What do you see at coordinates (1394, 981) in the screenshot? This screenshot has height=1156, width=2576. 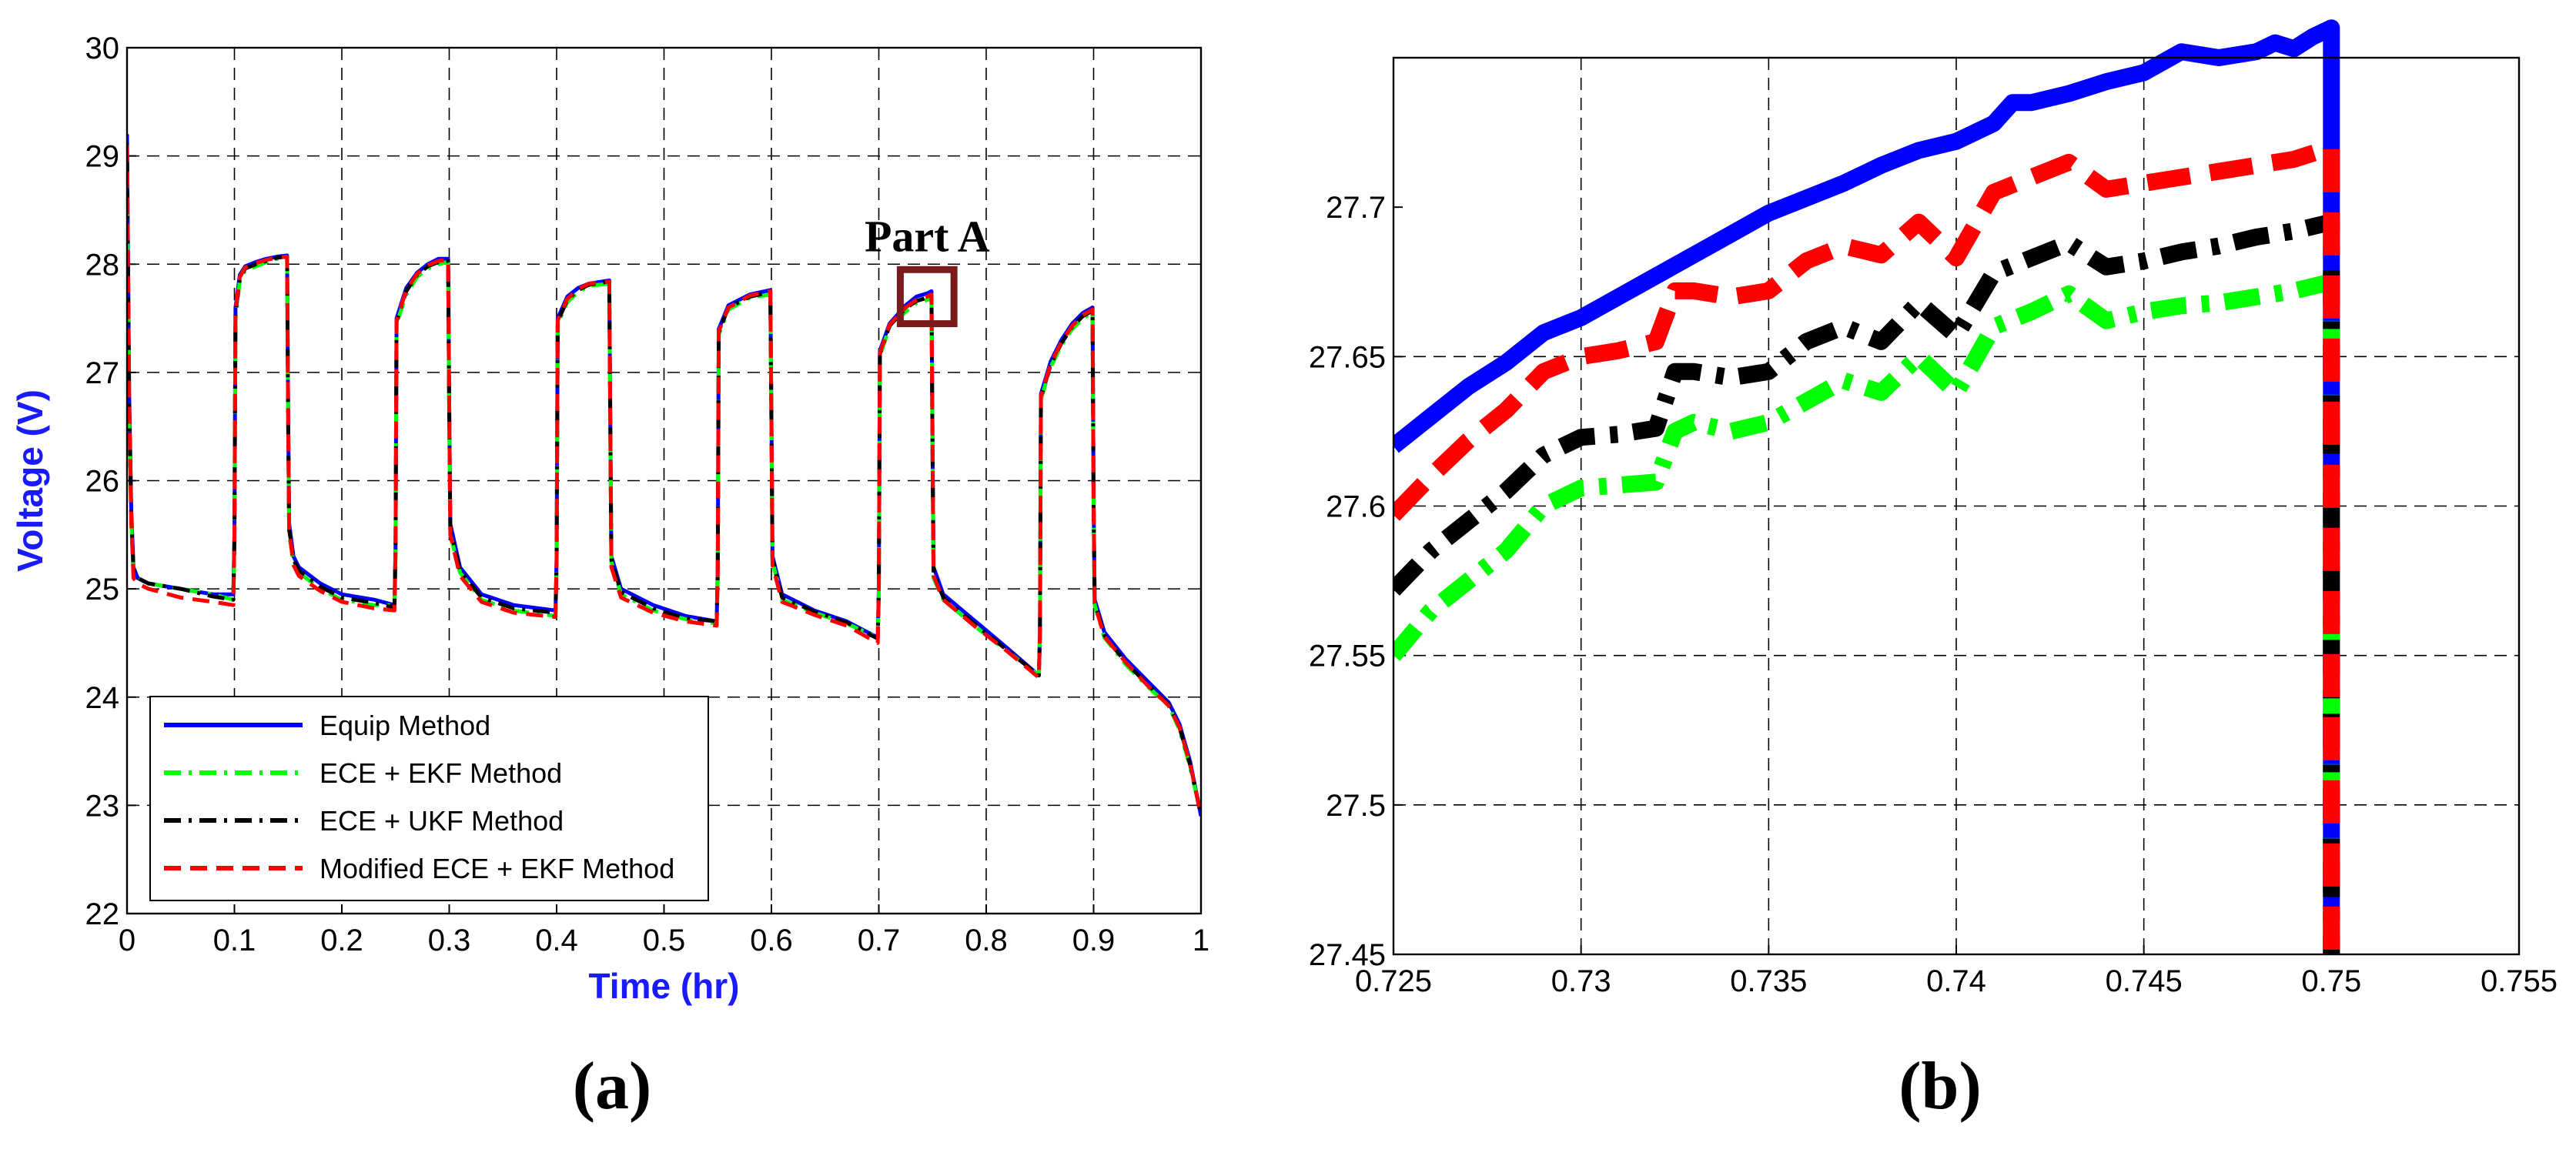 I see `x-tick-label: 0.725` at bounding box center [1394, 981].